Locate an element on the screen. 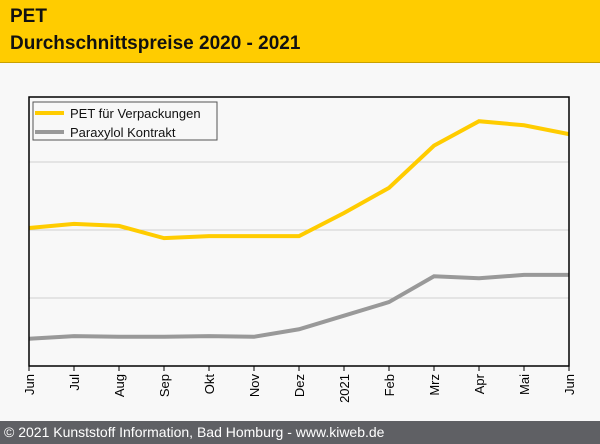 The height and width of the screenshot is (444, 600). x-tick-label: Apr is located at coordinates (479, 383).